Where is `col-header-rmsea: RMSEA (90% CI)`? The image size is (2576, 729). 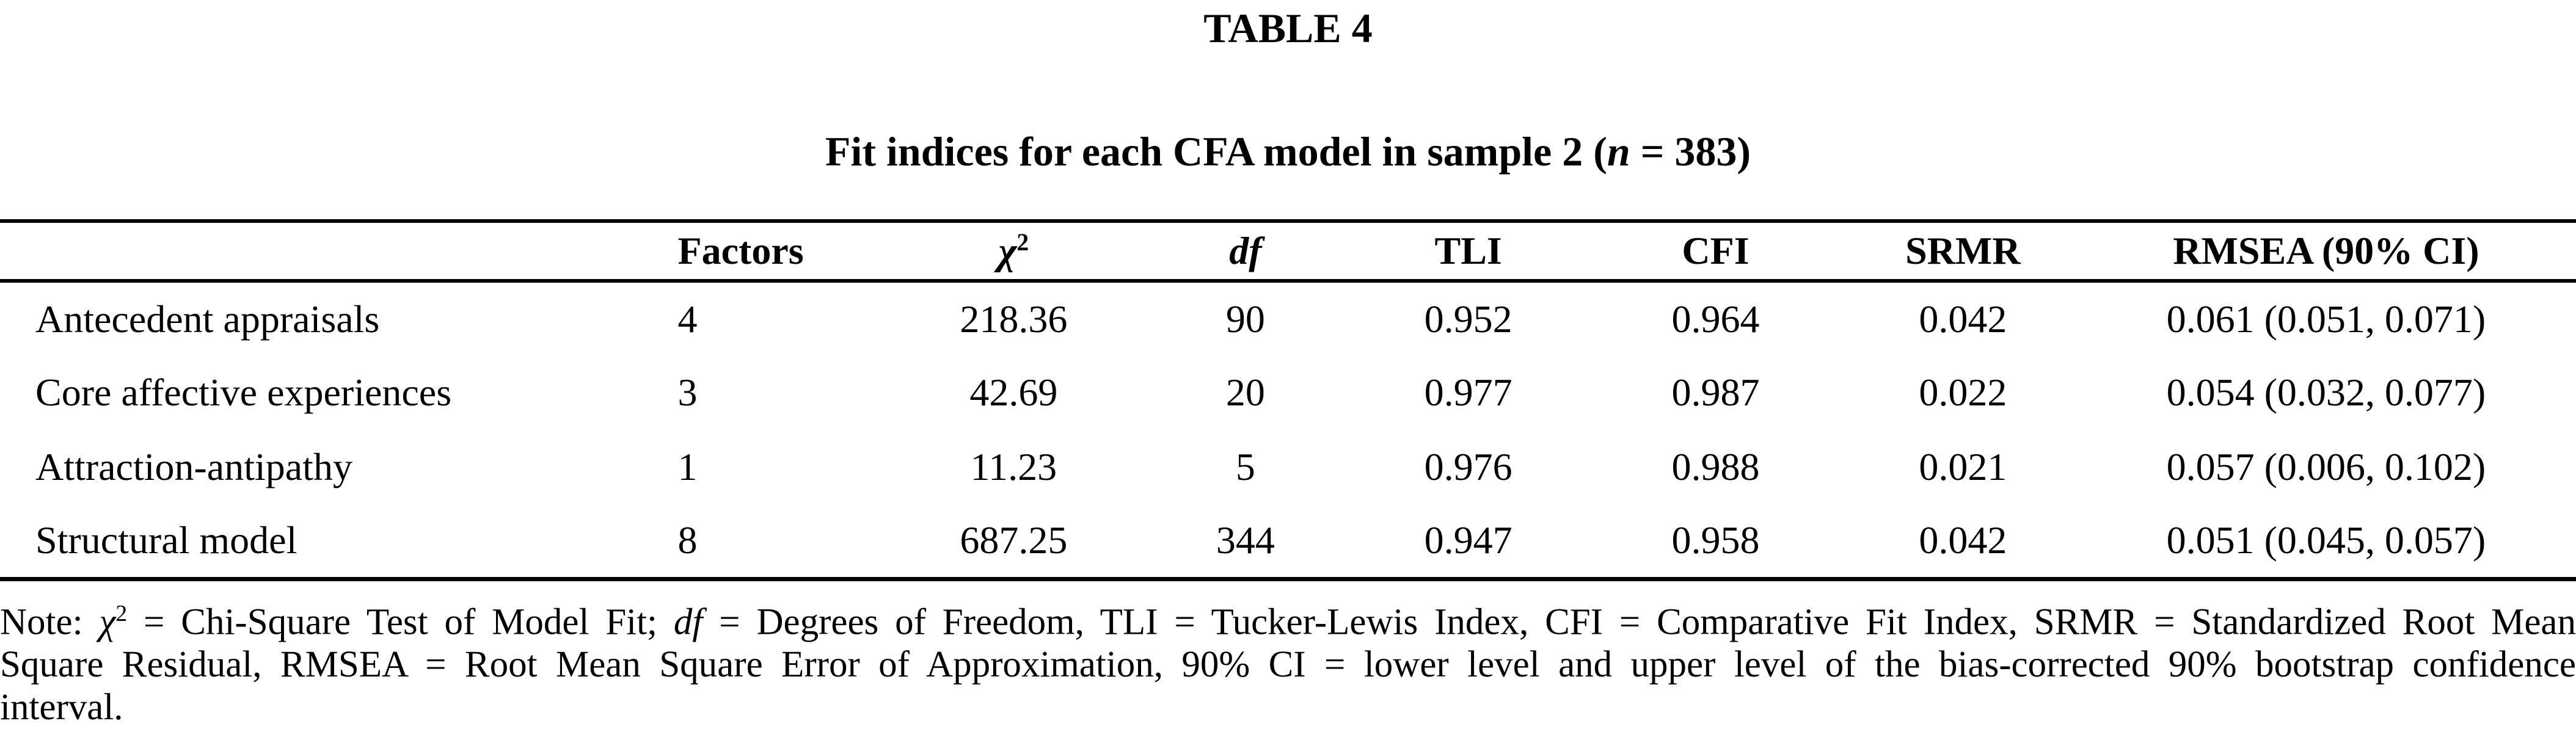 col-header-rmsea: RMSEA (90% CI) is located at coordinates (2326, 252).